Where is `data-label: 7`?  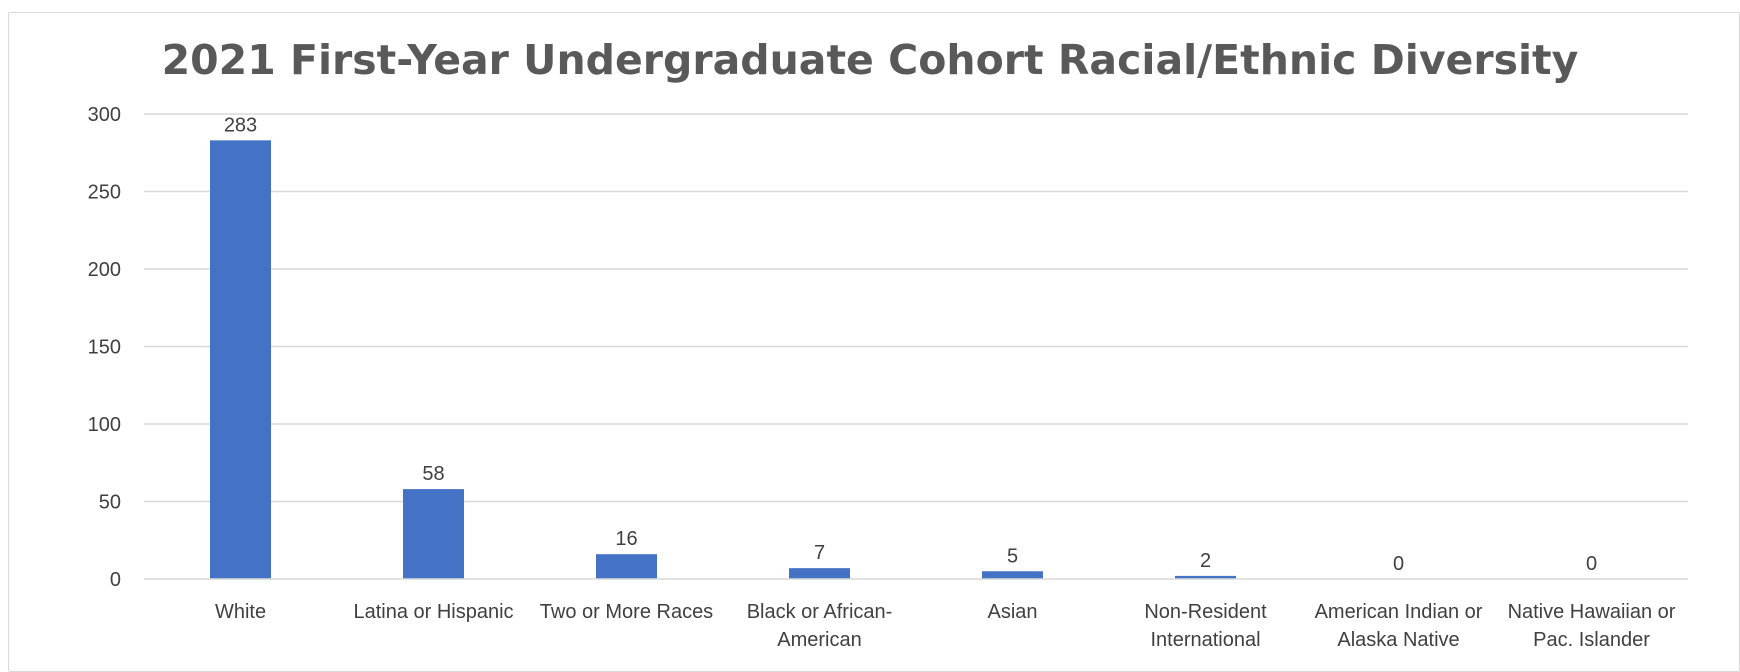
data-label: 7 is located at coordinates (819, 553).